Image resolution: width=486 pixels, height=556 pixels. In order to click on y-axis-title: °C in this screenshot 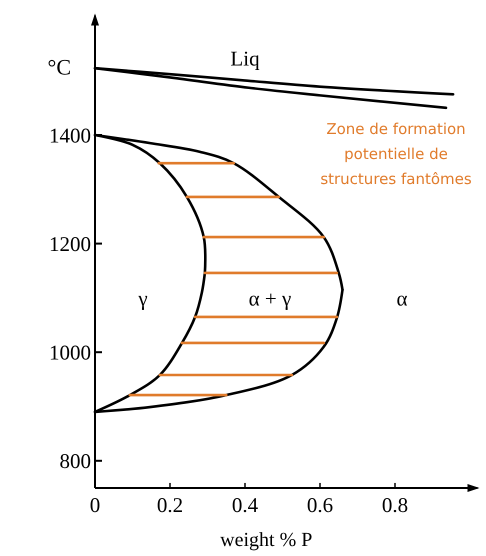, I will do `click(59, 67)`.